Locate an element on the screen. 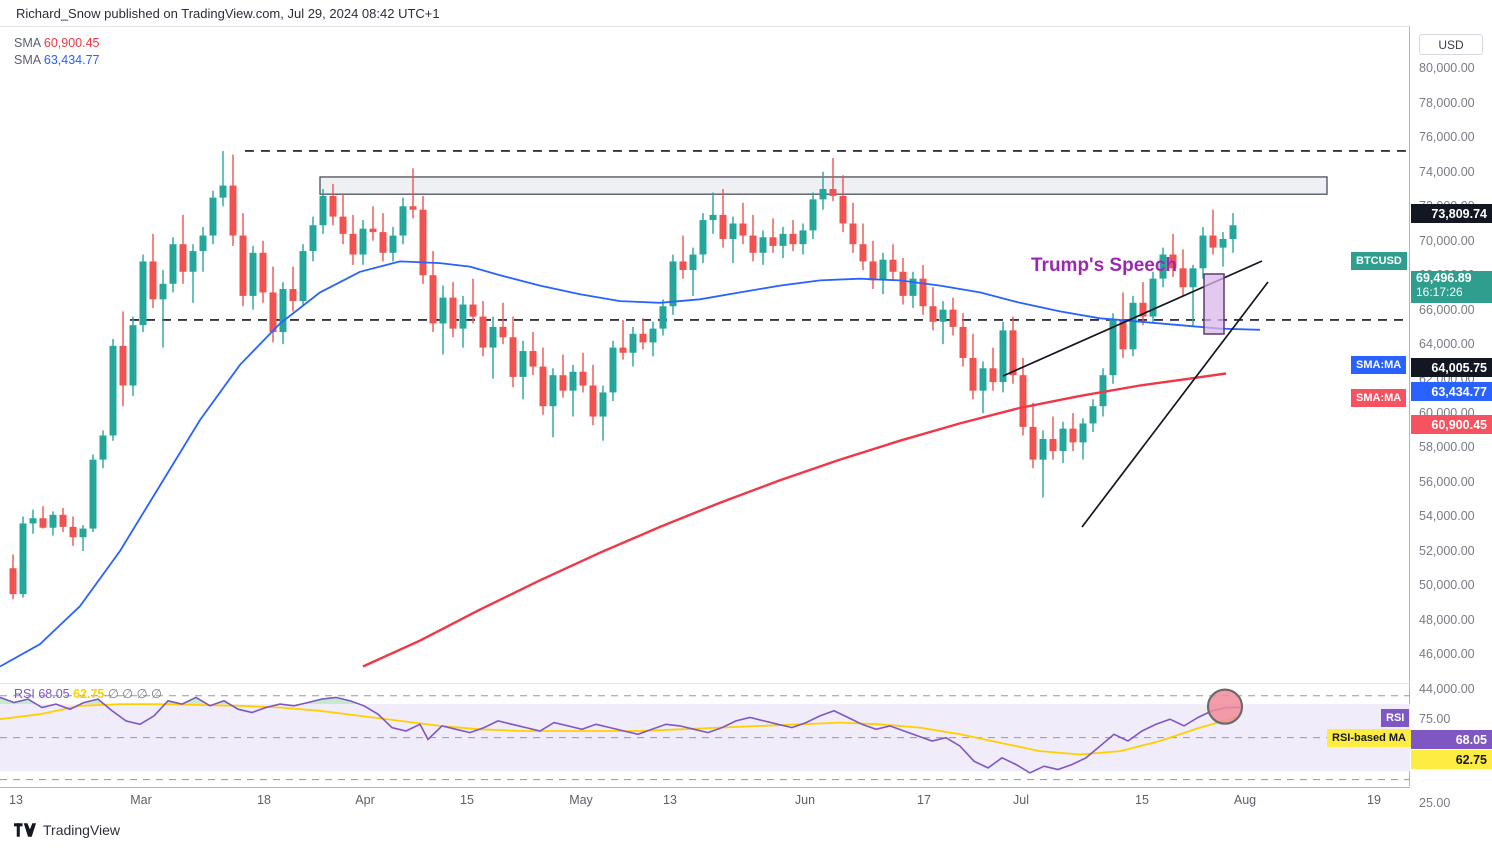 The image size is (1492, 849). rsi-crossover-marker is located at coordinates (1225, 706).